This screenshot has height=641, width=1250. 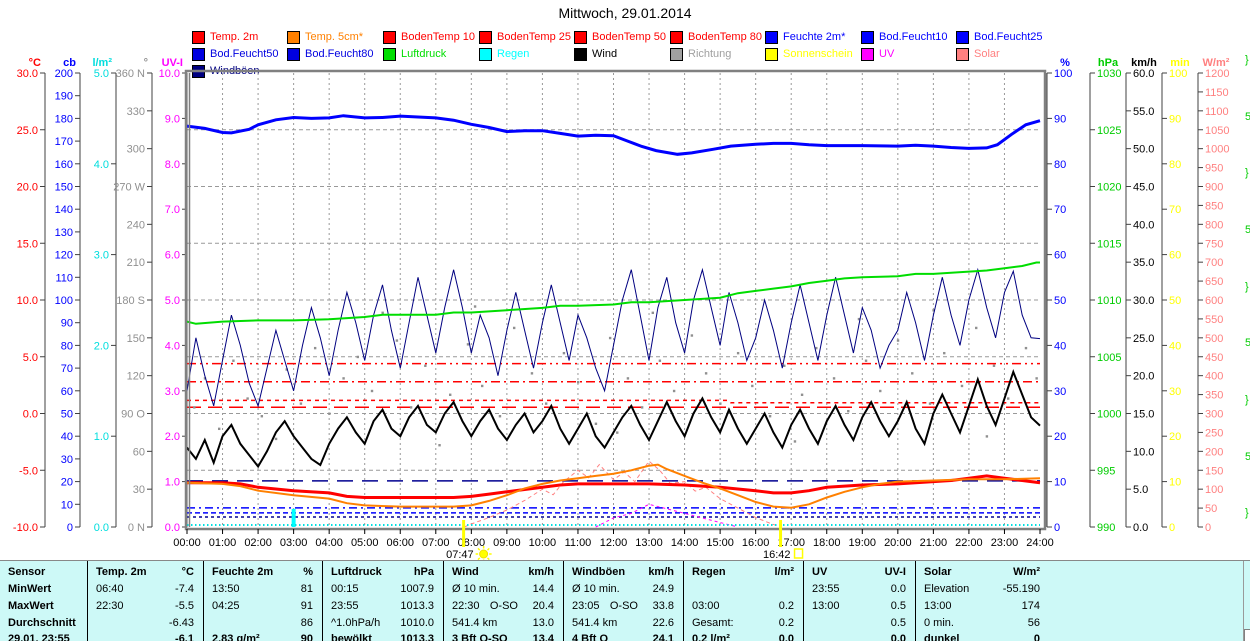 What do you see at coordinates (1214, 301) in the screenshot?
I see `axis-tick-label-wm2: 600` at bounding box center [1214, 301].